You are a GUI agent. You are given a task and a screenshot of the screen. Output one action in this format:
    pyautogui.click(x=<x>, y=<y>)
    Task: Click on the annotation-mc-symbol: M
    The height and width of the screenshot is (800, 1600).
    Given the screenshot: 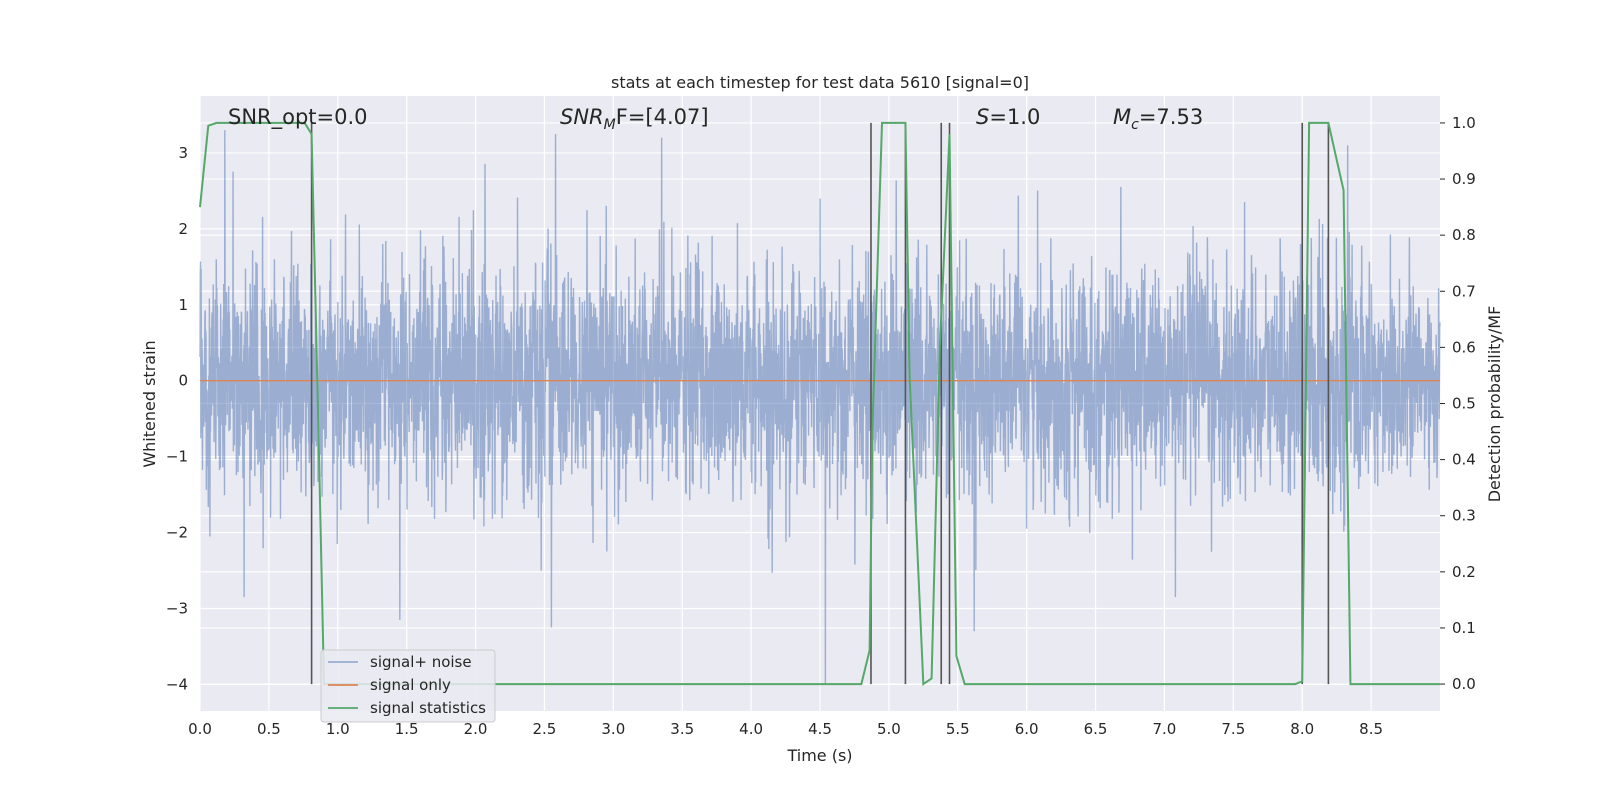 What is the action you would take?
    pyautogui.click(x=1122, y=117)
    